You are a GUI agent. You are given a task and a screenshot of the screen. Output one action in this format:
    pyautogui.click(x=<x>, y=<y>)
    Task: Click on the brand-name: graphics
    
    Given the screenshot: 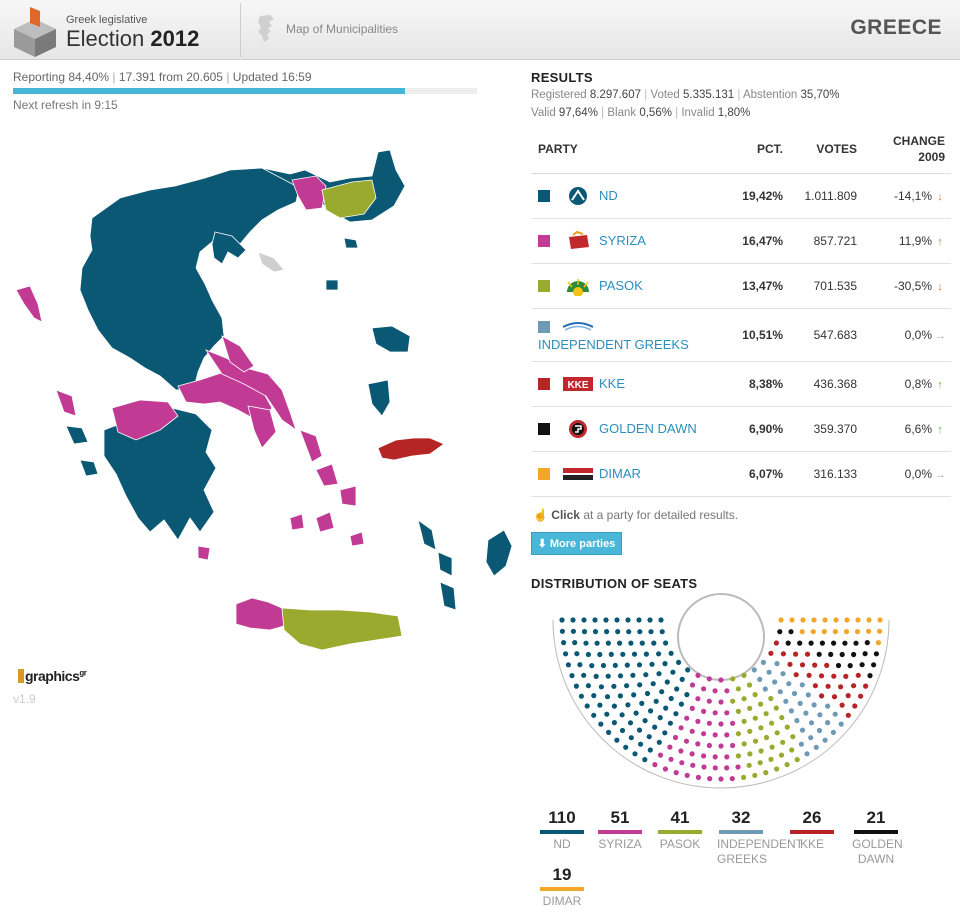 What is the action you would take?
    pyautogui.click(x=52, y=676)
    